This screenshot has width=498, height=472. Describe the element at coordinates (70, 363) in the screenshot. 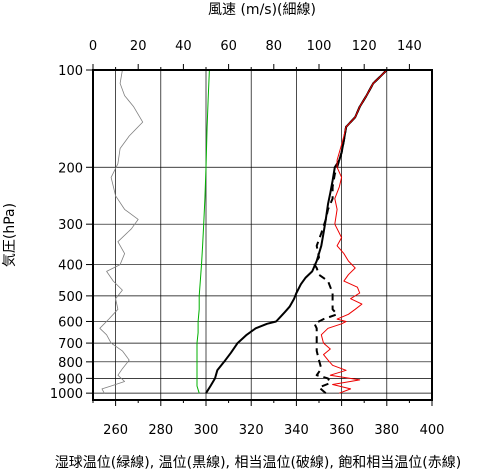

I see `y-tick-label: 800` at that location.